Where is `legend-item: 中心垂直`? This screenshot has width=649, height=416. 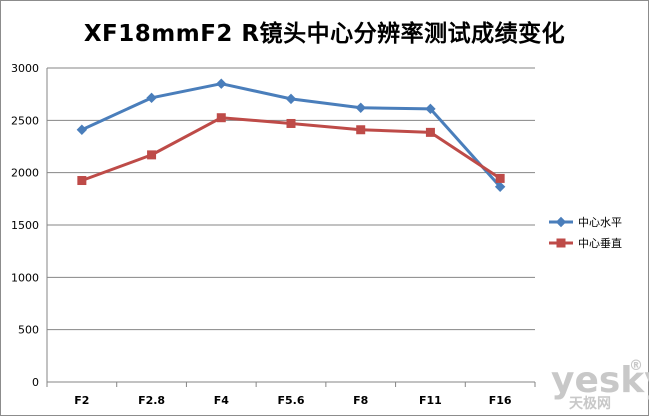
legend-item: 中心垂直 is located at coordinates (585, 243).